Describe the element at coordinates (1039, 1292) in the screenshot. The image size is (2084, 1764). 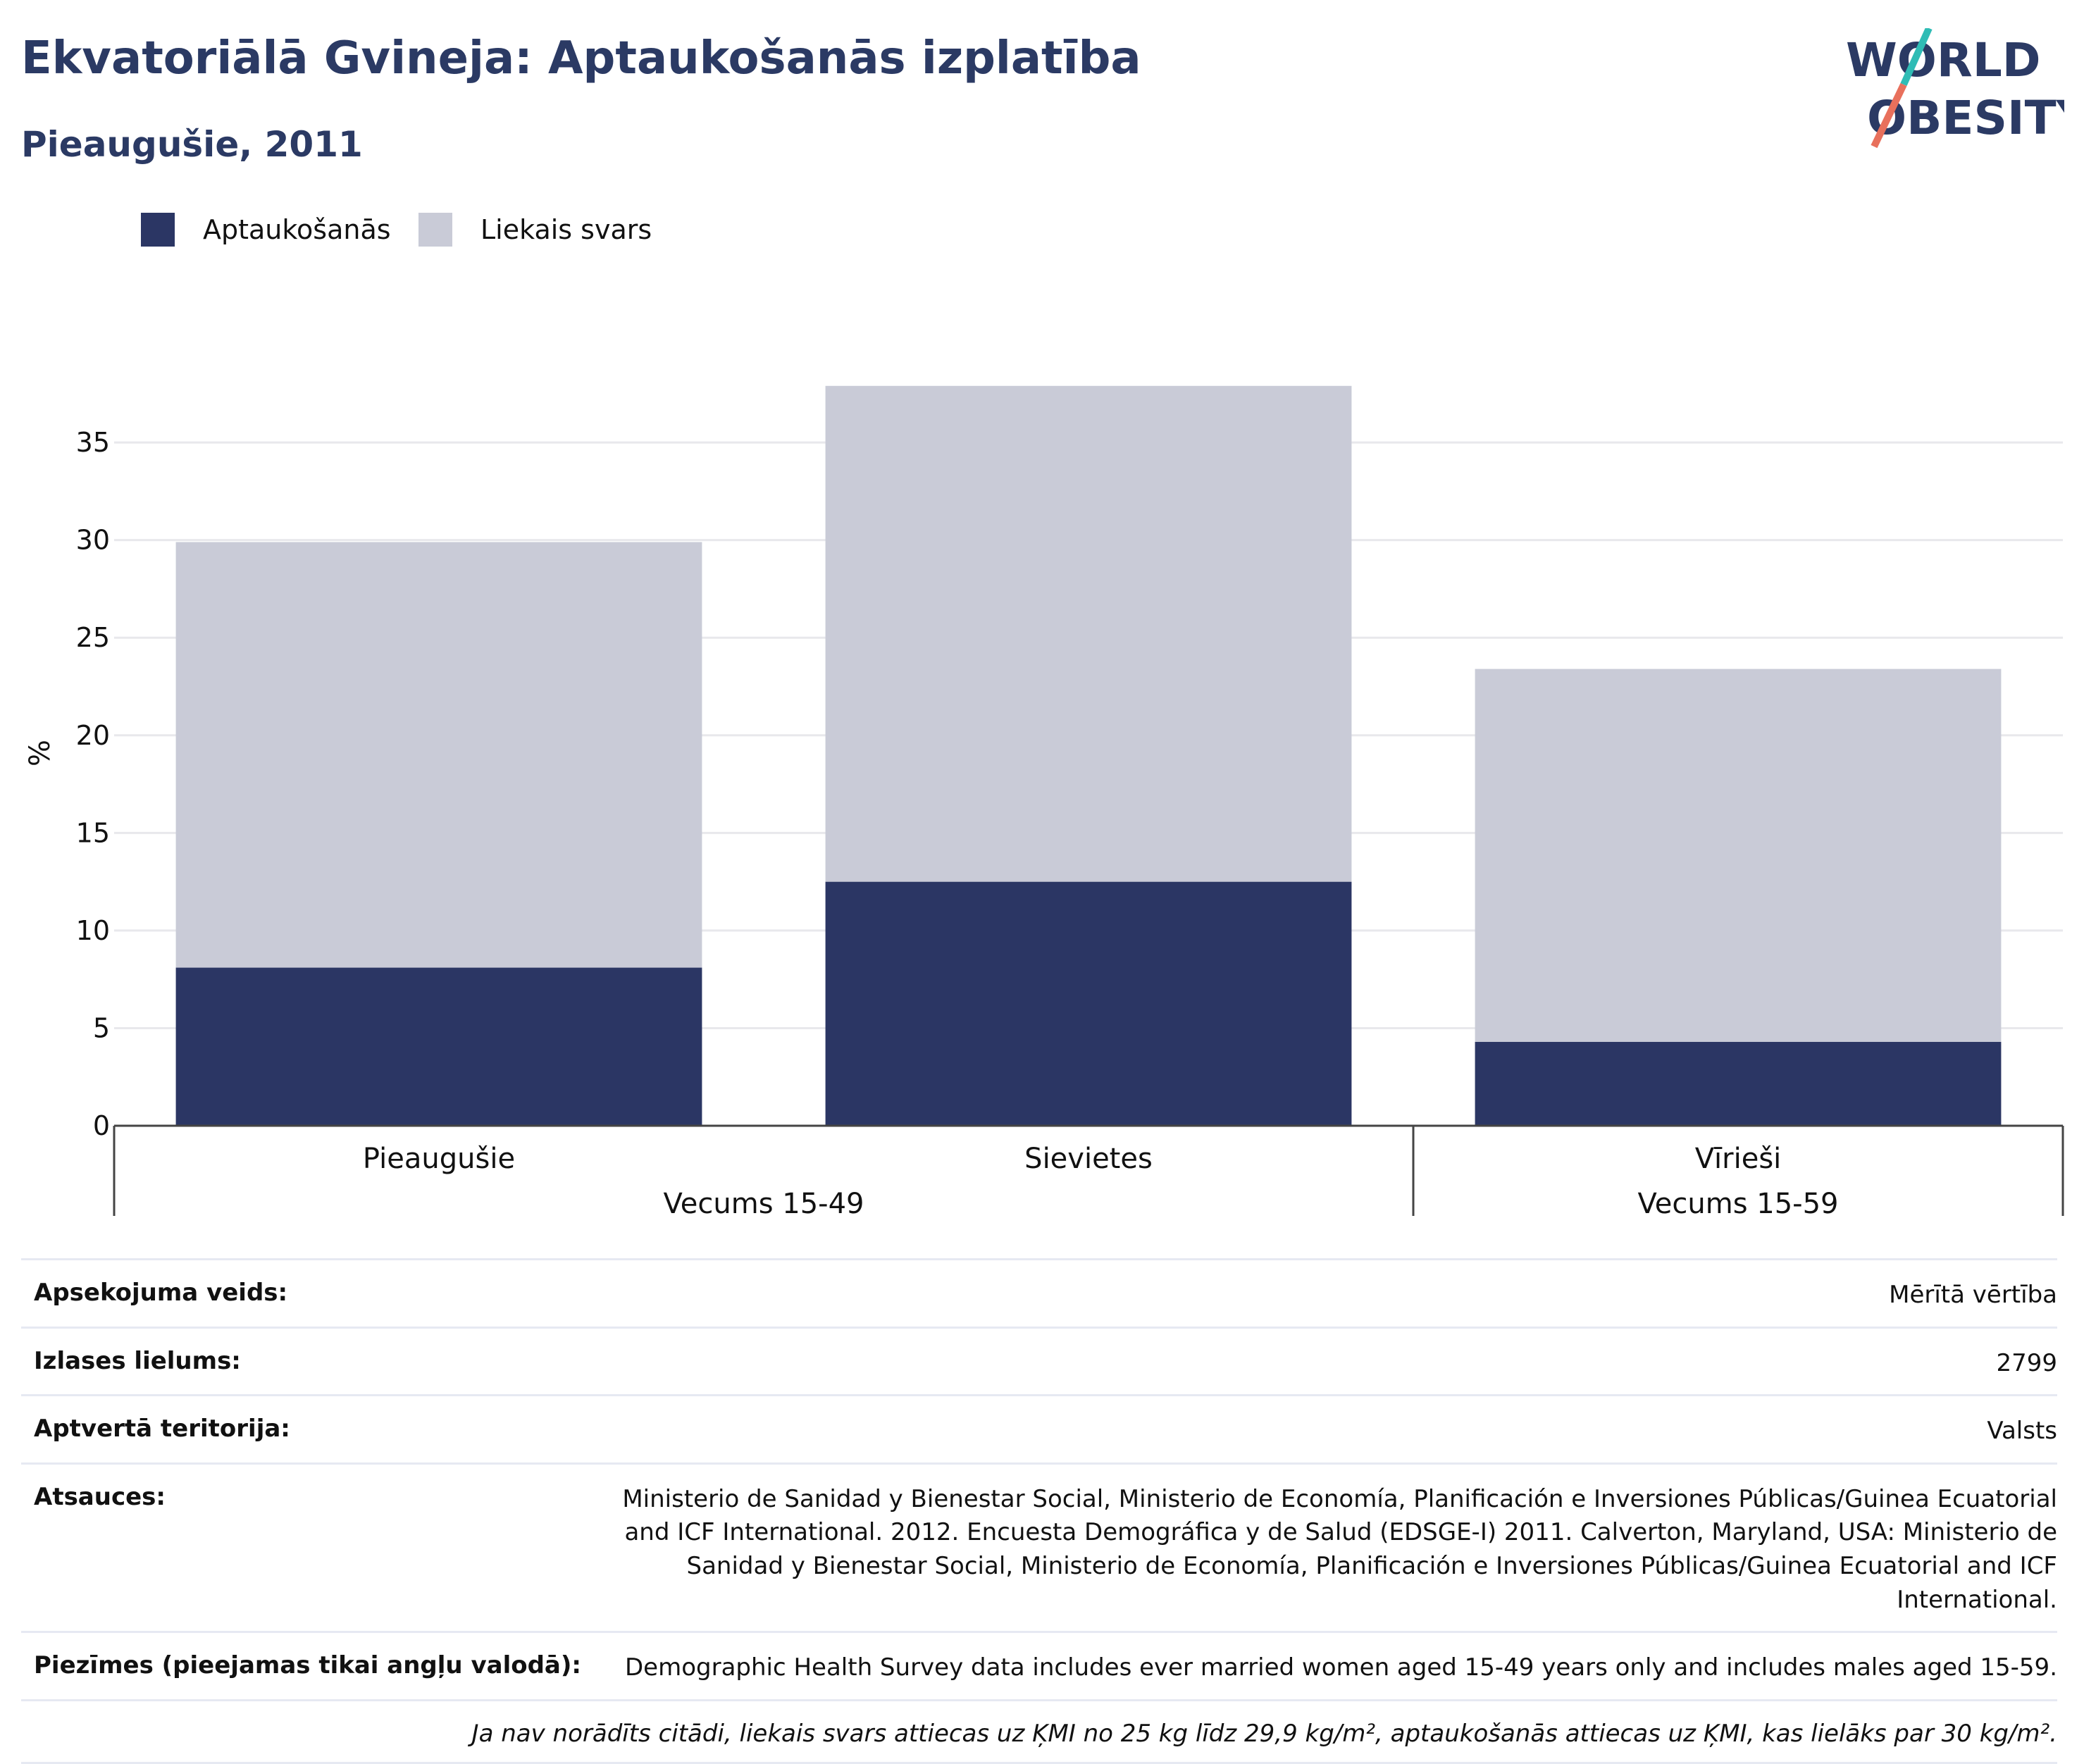
I see `info-row-survey-type: Apsekojuma veids: Mērītā vērtība` at that location.